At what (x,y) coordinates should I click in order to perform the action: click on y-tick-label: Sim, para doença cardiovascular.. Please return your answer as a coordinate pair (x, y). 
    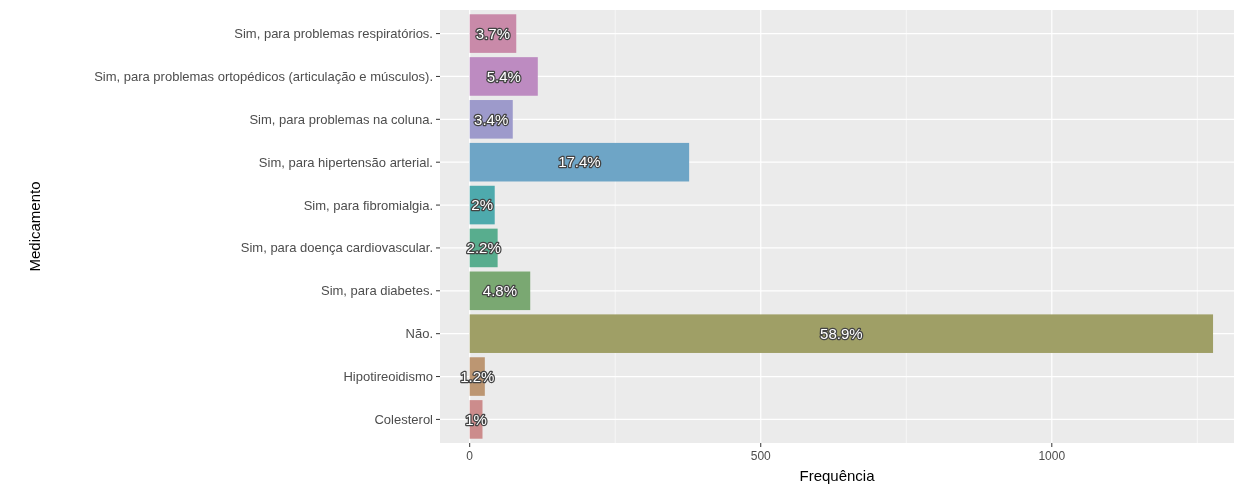
    Looking at the image, I should click on (336, 248).